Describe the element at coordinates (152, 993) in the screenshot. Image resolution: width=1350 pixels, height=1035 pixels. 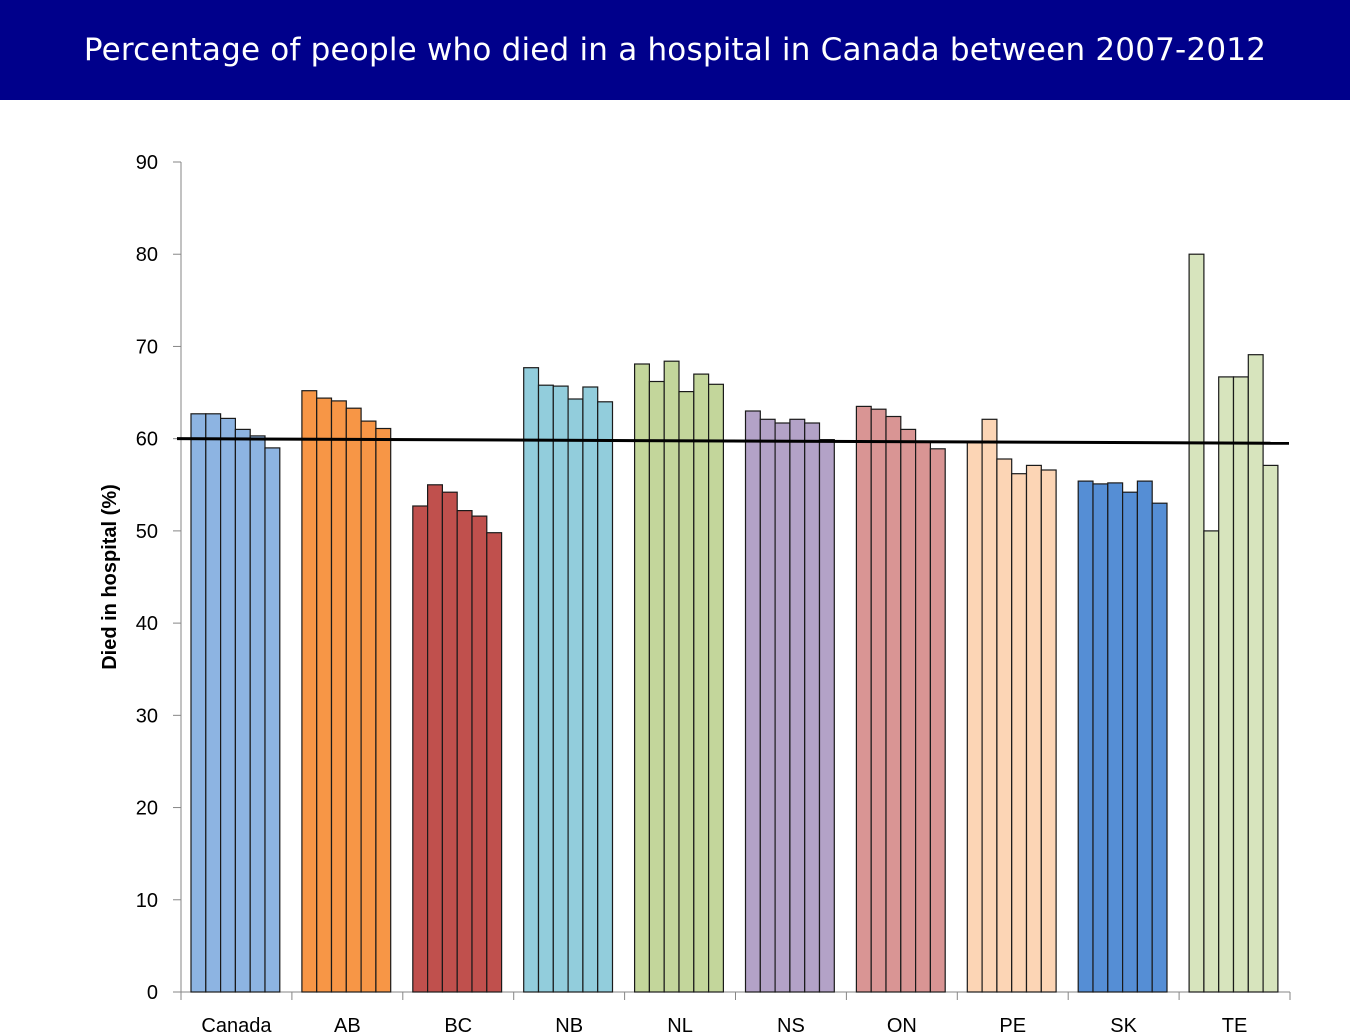
I see `y-tick-label: 0` at that location.